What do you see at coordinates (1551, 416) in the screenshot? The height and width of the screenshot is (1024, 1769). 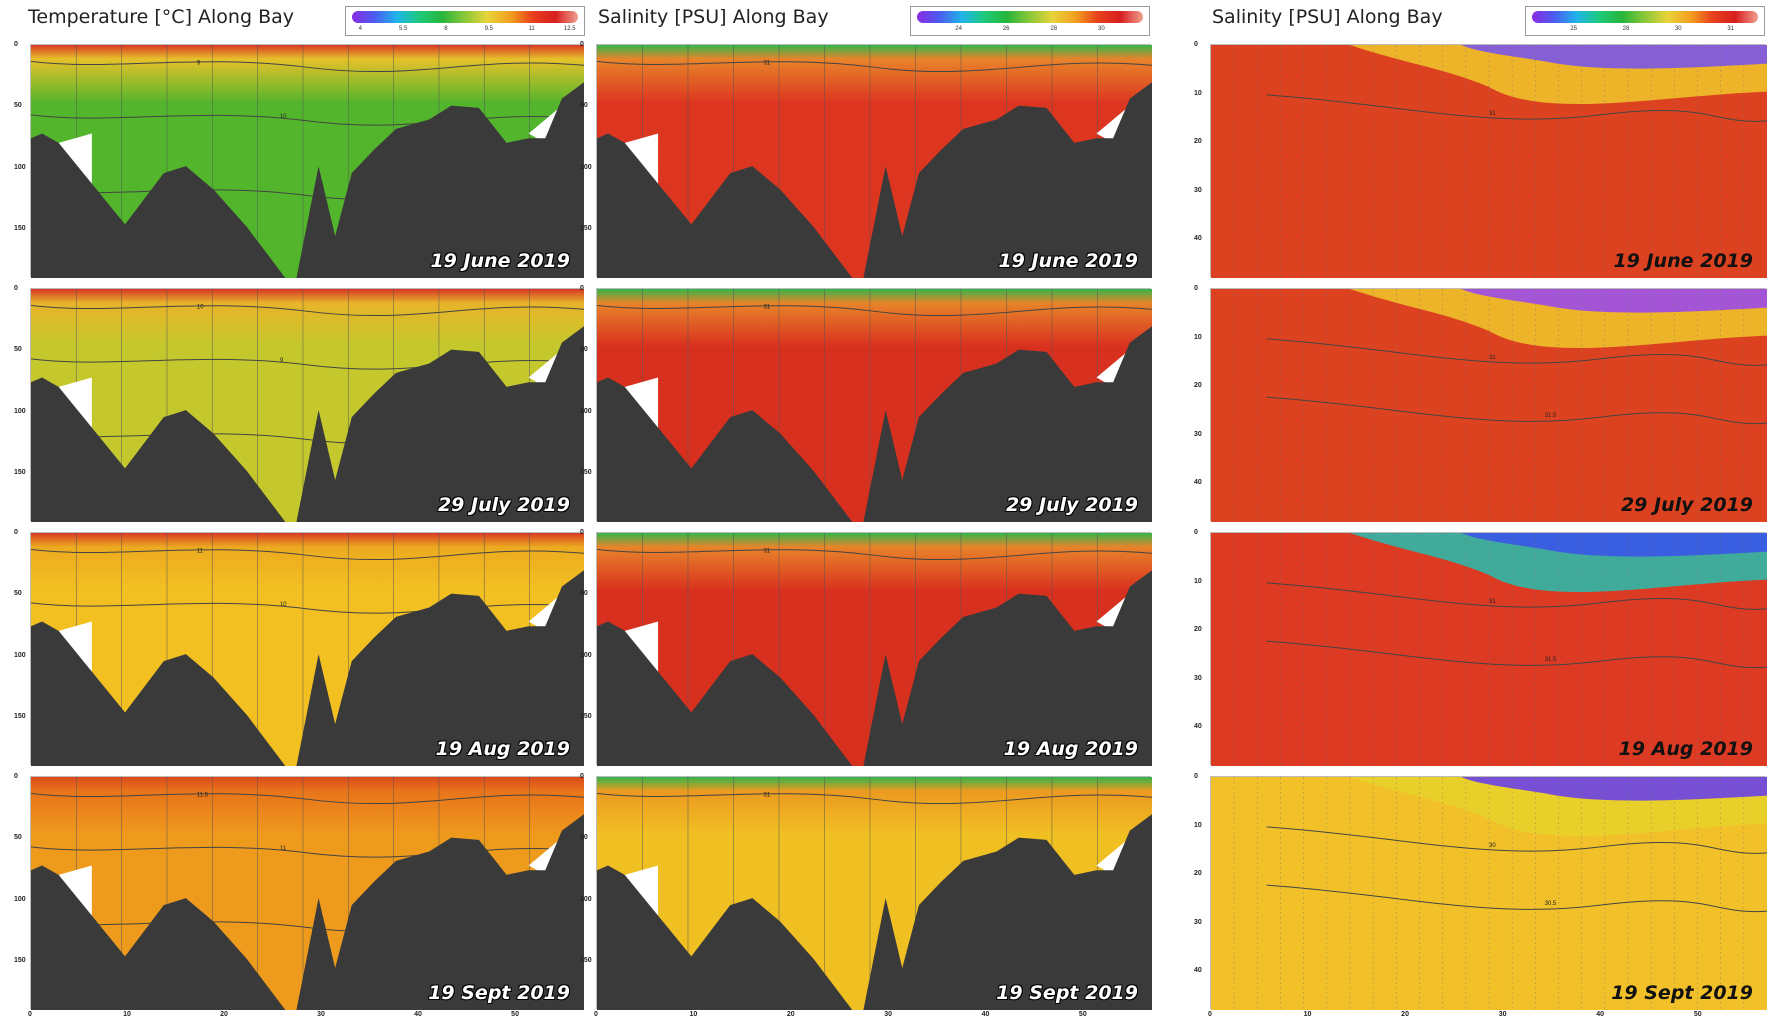 I see `contour-label: 31.5` at bounding box center [1551, 416].